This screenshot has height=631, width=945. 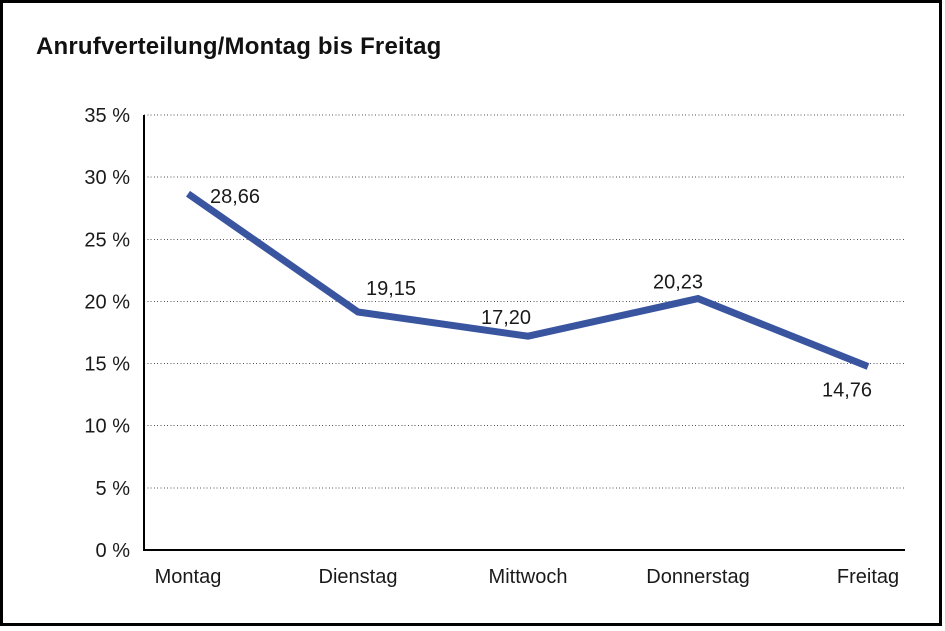 I want to click on y-tick-label: 20 %, so click(x=107, y=302).